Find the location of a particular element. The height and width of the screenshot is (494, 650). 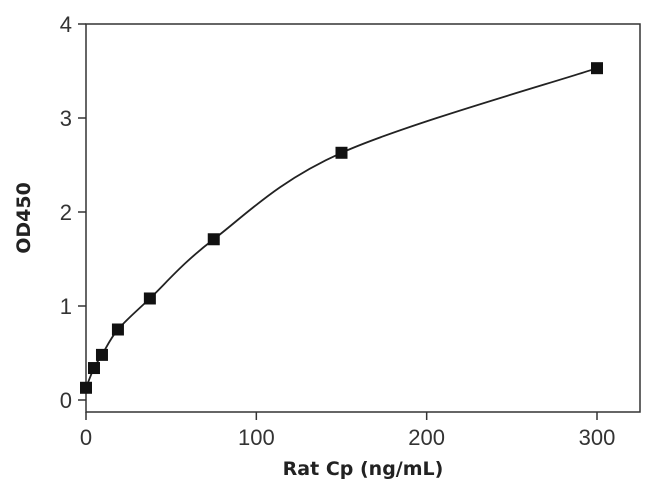

x-tick-label: 100 is located at coordinates (256, 437).